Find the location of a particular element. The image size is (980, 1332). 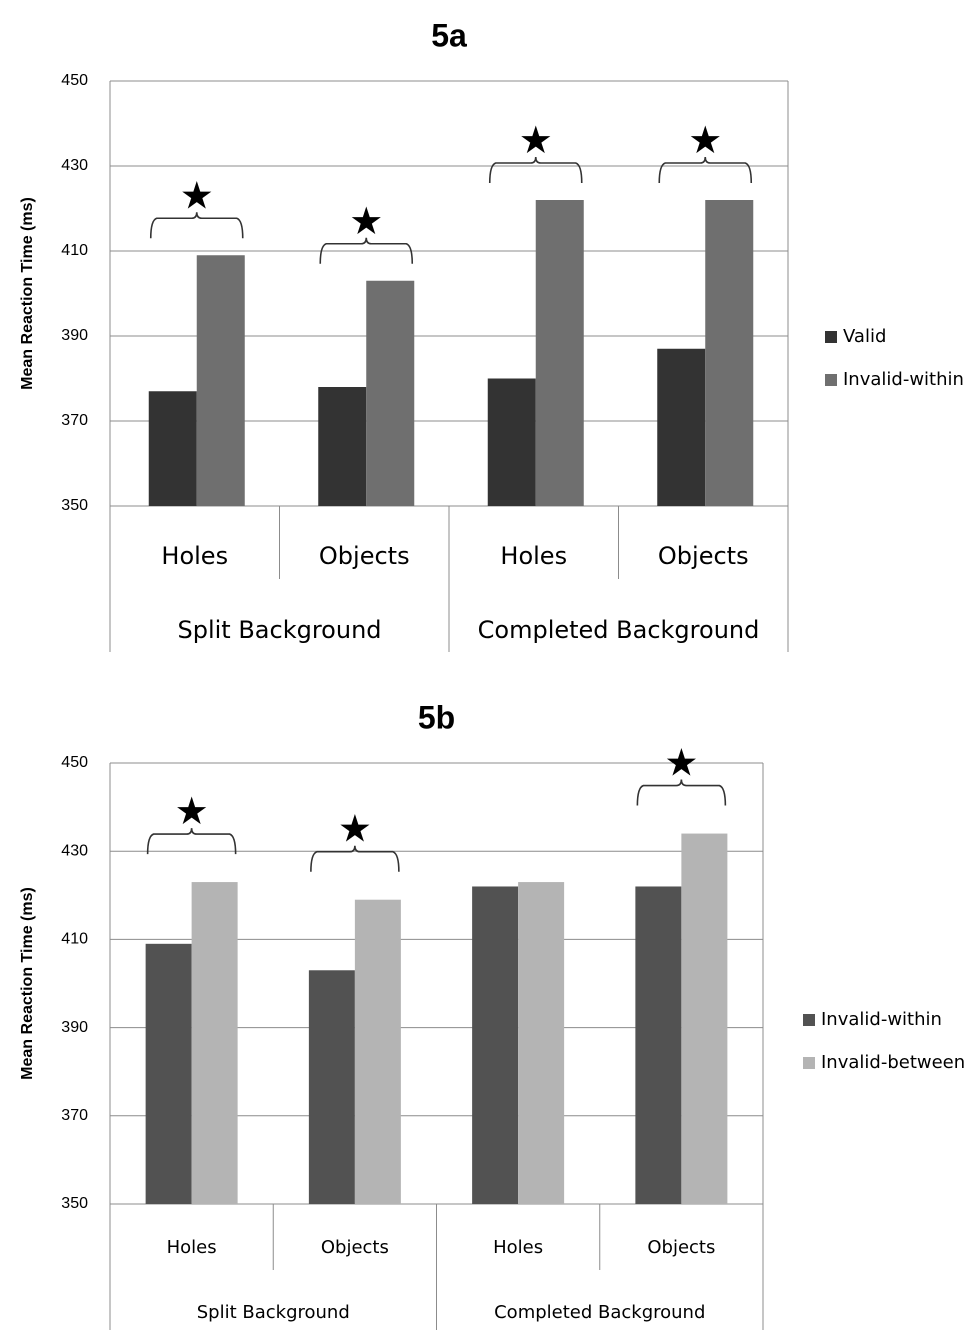

legend-label: Invalid-between is located at coordinates (893, 1062).